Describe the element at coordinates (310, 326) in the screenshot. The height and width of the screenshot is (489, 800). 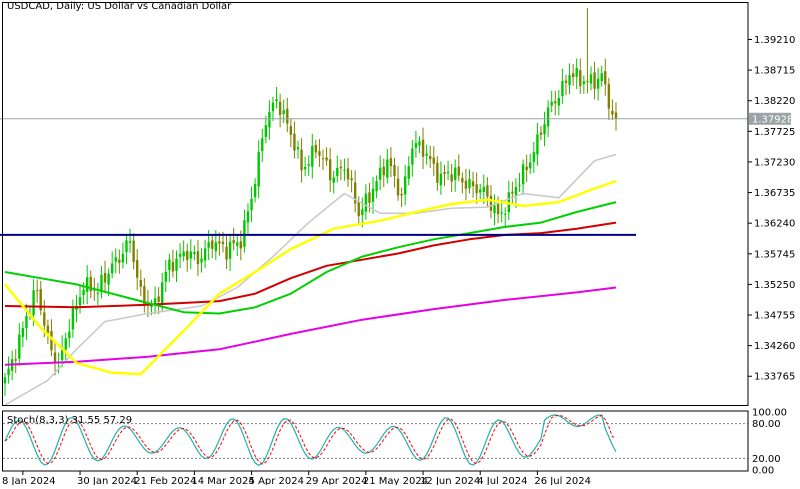
I see `ma-line-magenta` at that location.